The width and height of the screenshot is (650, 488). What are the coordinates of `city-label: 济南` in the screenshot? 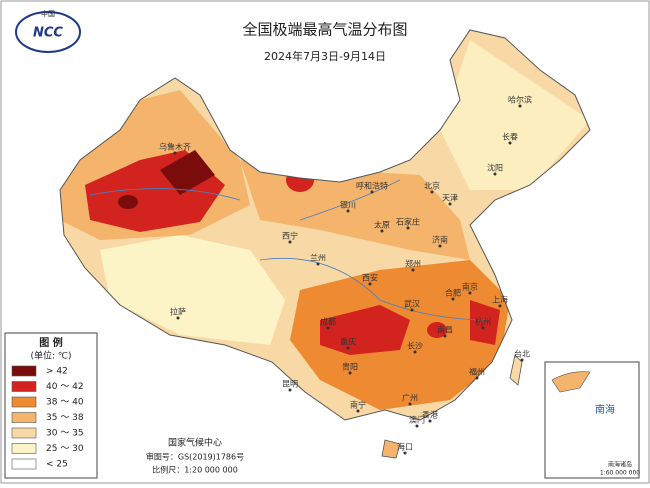 It's located at (440, 240).